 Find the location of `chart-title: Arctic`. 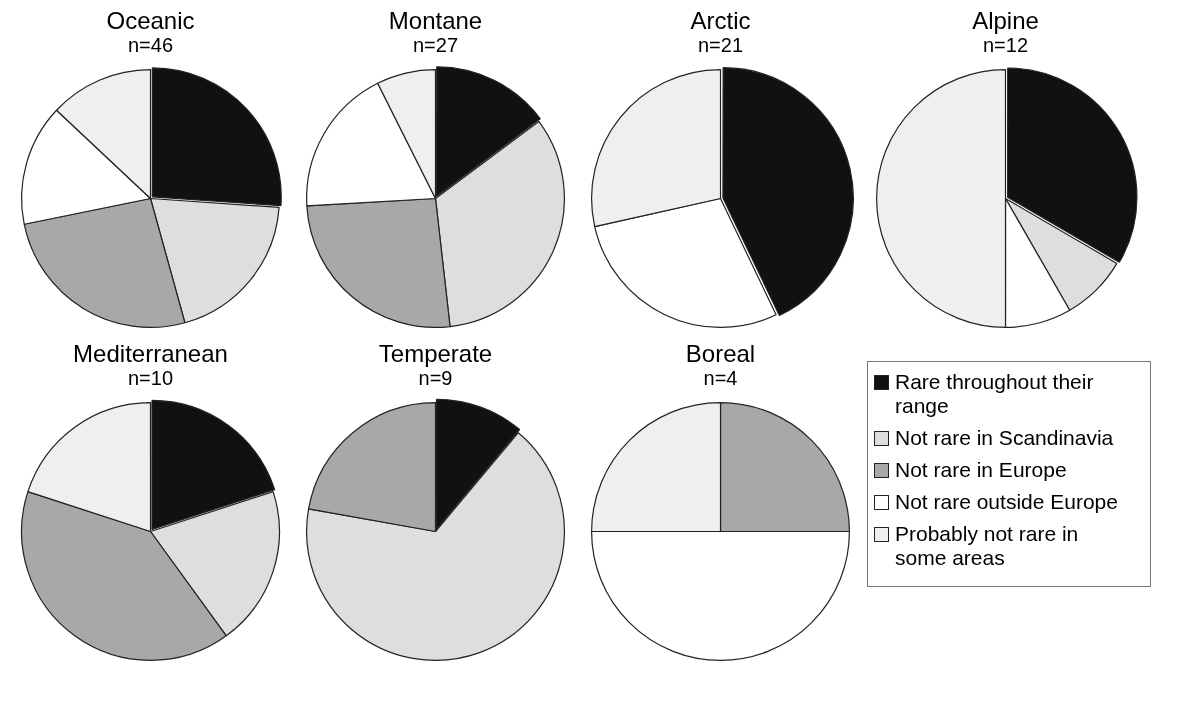

chart-title: Arctic is located at coordinates (720, 20).